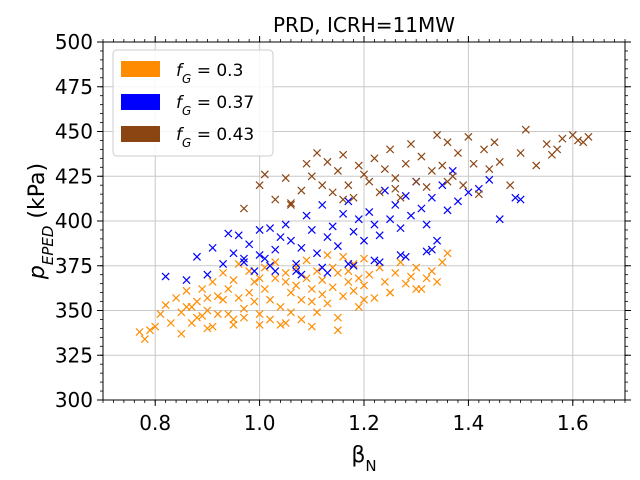  I want to click on x-tick-label-0: 0.8, so click(155, 423).